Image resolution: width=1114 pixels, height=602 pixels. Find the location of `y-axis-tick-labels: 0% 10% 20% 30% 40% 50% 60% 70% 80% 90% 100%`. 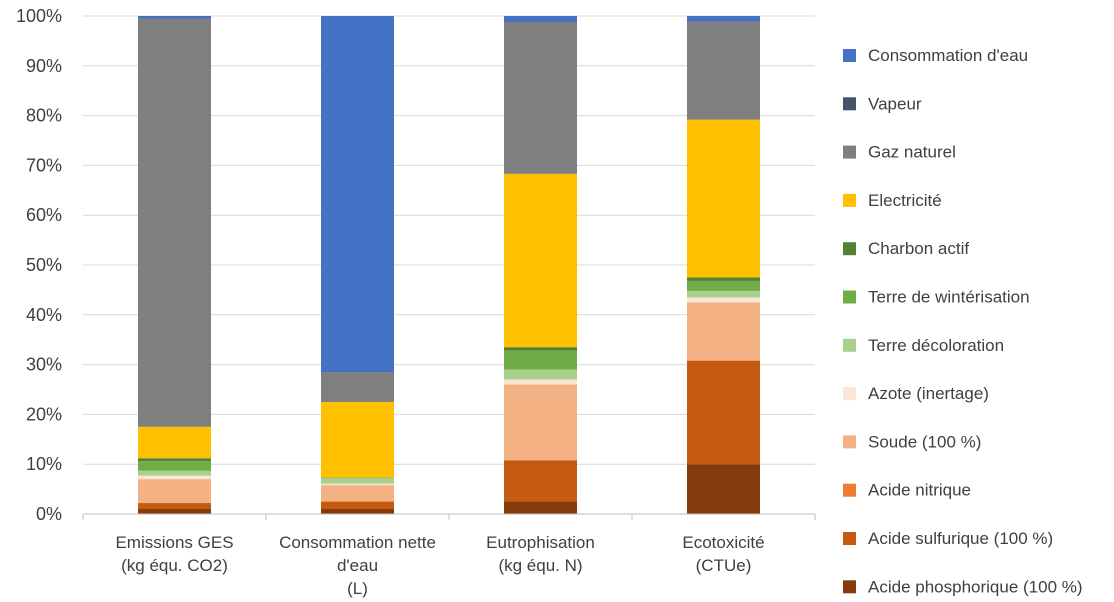

y-axis-tick-labels: 0% 10% 20% 30% 40% 50% 60% 70% 80% 90% 100% is located at coordinates (39, 265).